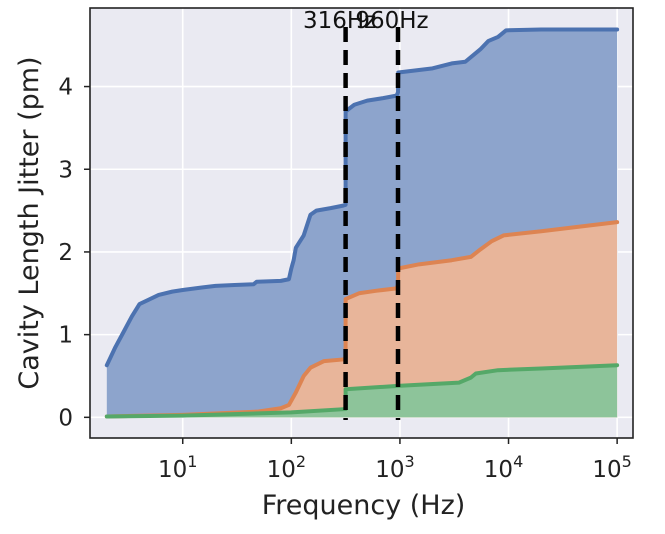 This screenshot has height=534, width=665. Describe the element at coordinates (65, 170) in the screenshot. I see `y-tick-label-4: 3` at that location.